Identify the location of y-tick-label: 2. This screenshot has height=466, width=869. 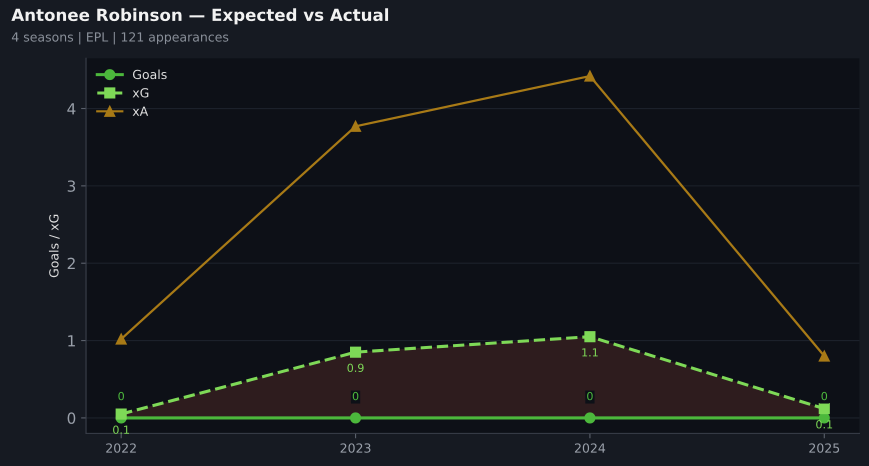
(71, 264).